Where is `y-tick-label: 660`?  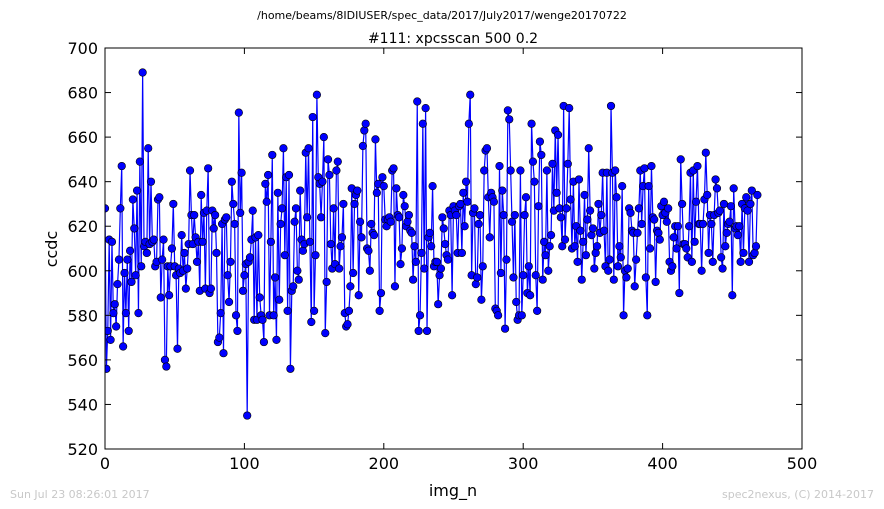
y-tick-label: 660 is located at coordinates (82, 137).